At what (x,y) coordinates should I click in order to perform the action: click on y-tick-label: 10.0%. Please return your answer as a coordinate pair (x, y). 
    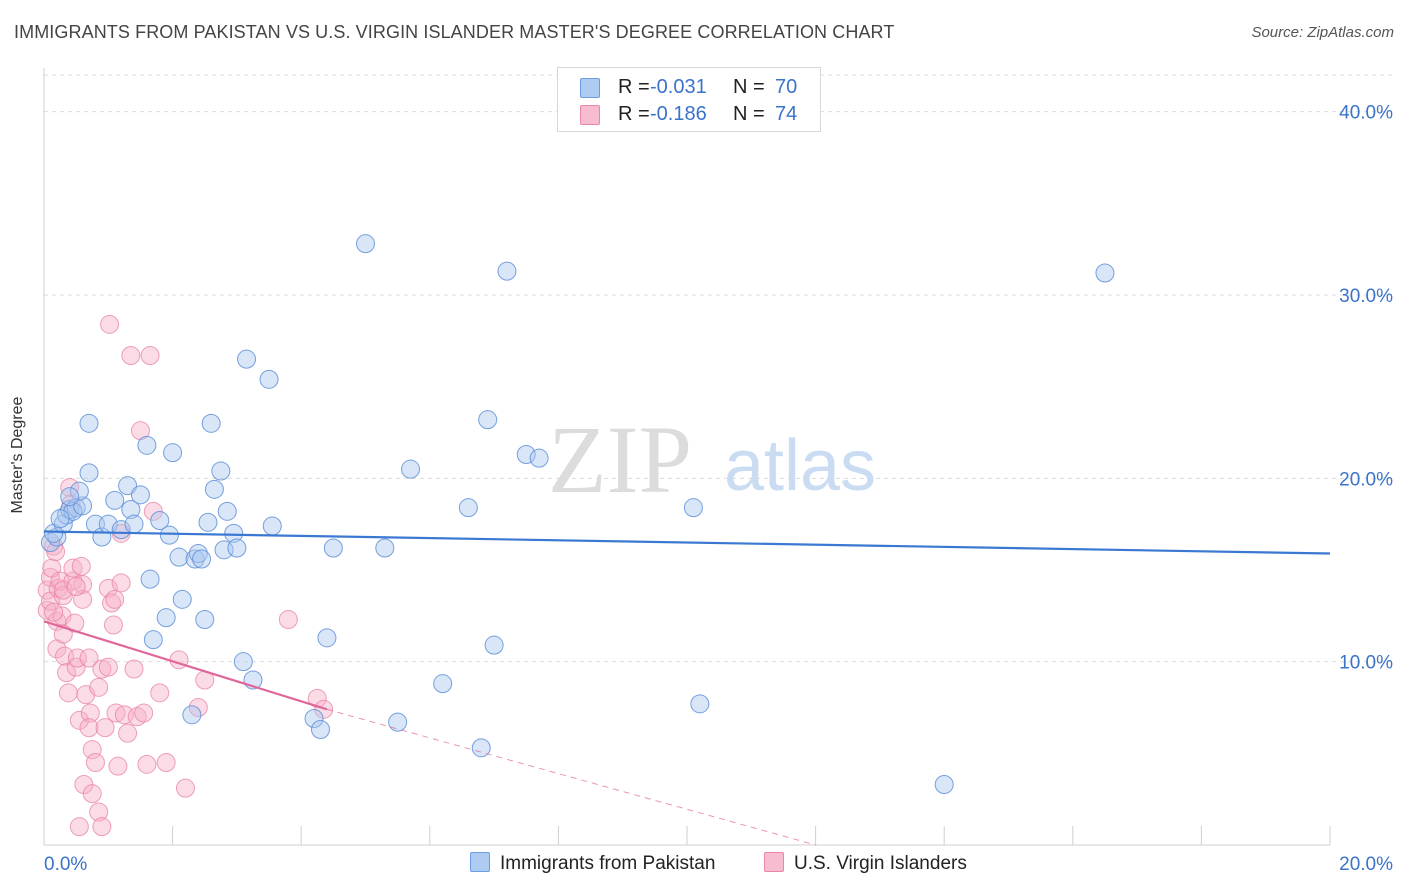
    Looking at the image, I should click on (1366, 663).